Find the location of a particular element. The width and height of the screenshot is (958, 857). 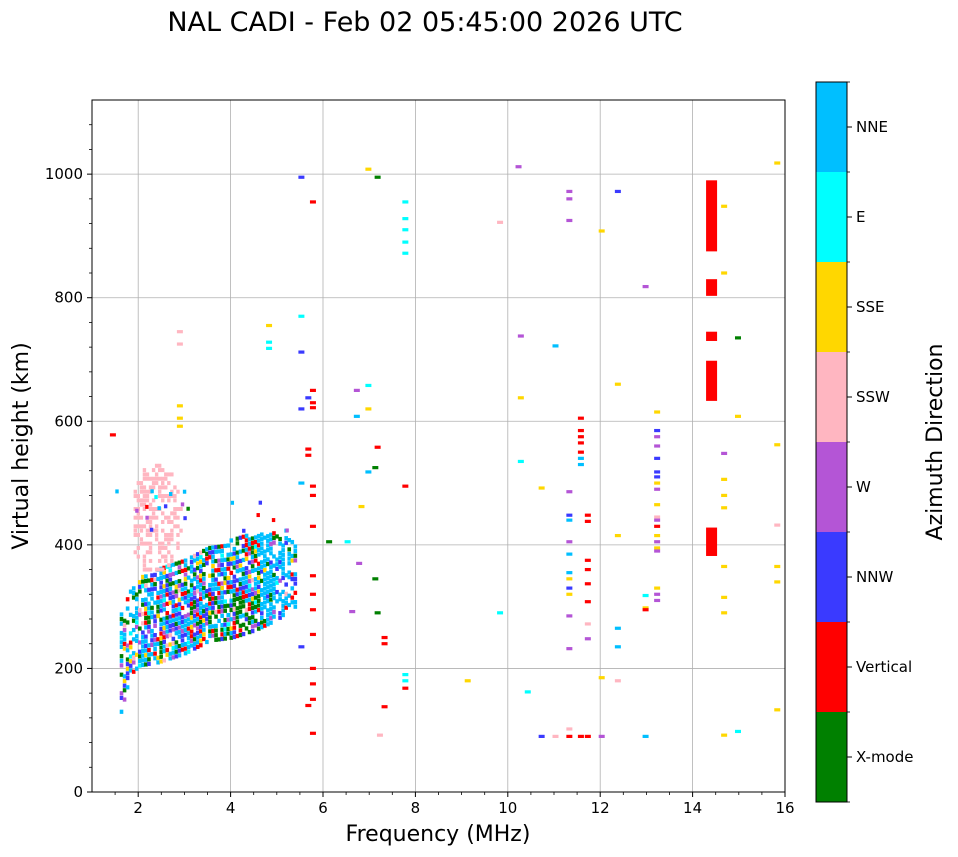

colorbar-label: NNE is located at coordinates (872, 127).